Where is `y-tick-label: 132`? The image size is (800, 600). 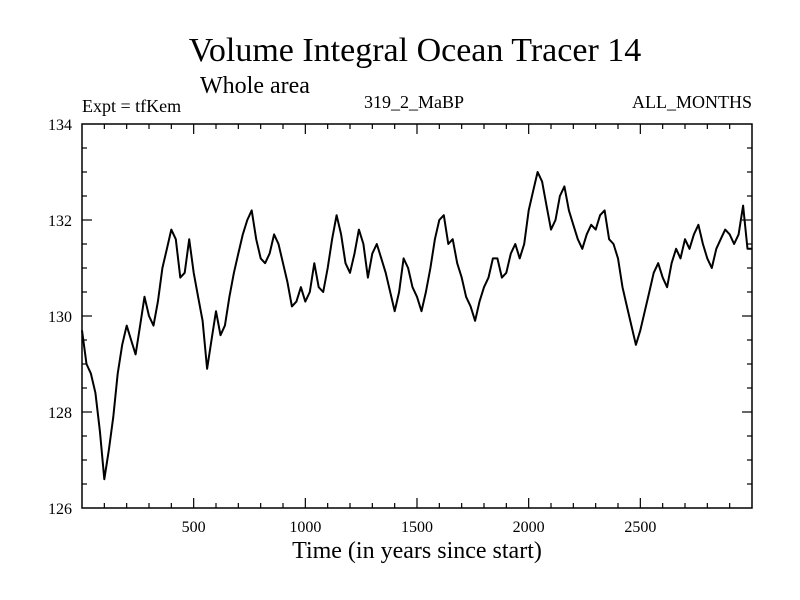 y-tick-label: 132 is located at coordinates (60, 221).